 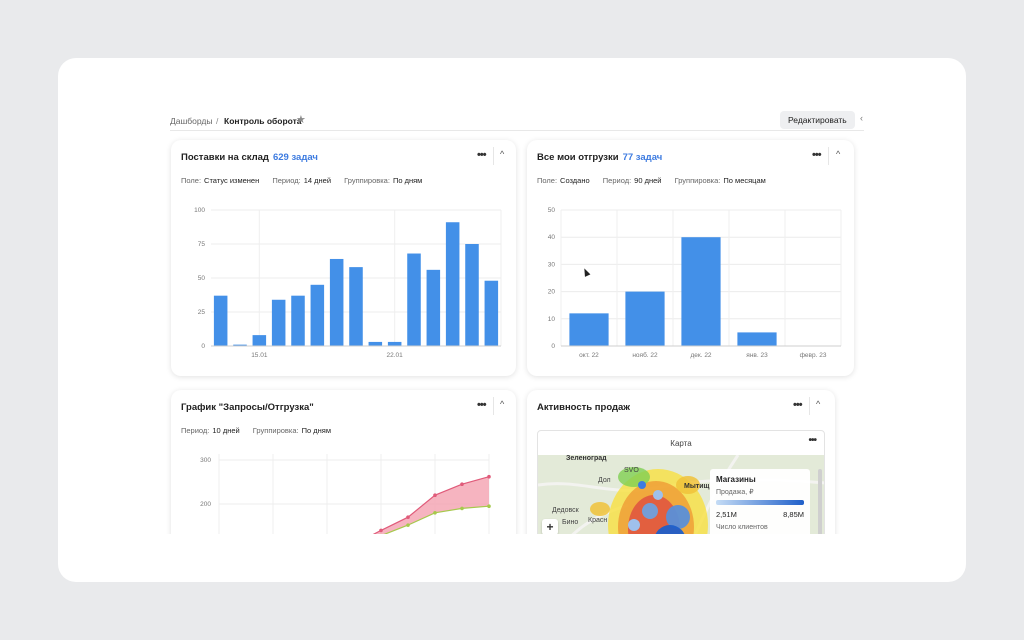 I want to click on param-value: Создано, so click(x=575, y=180).